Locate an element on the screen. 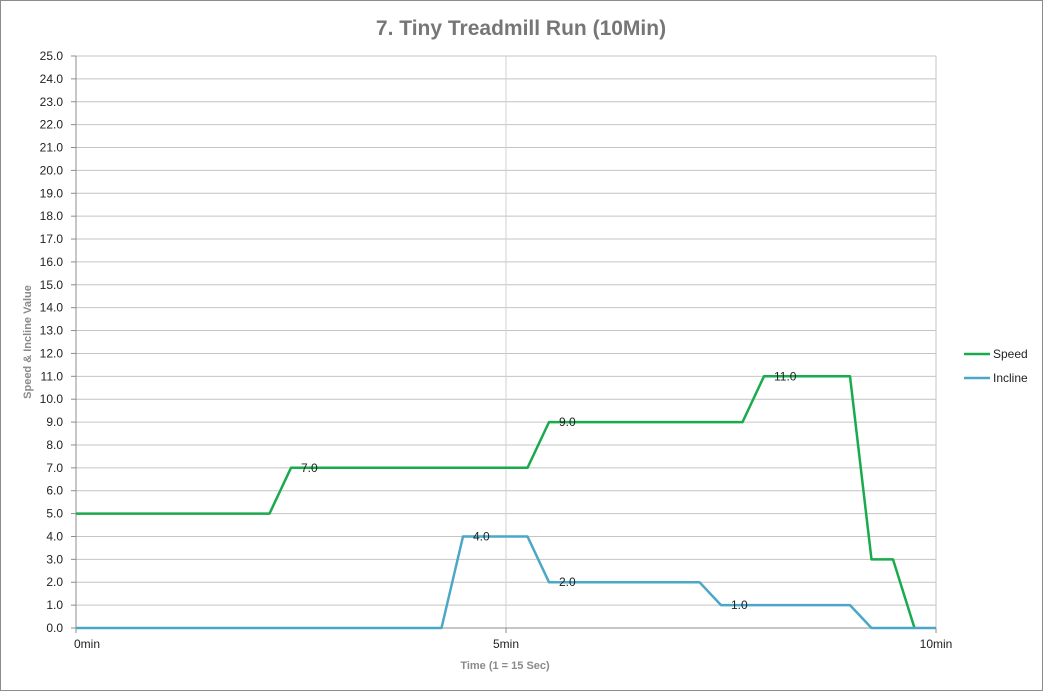  y-tick-label: 20.0 is located at coordinates (52, 170).